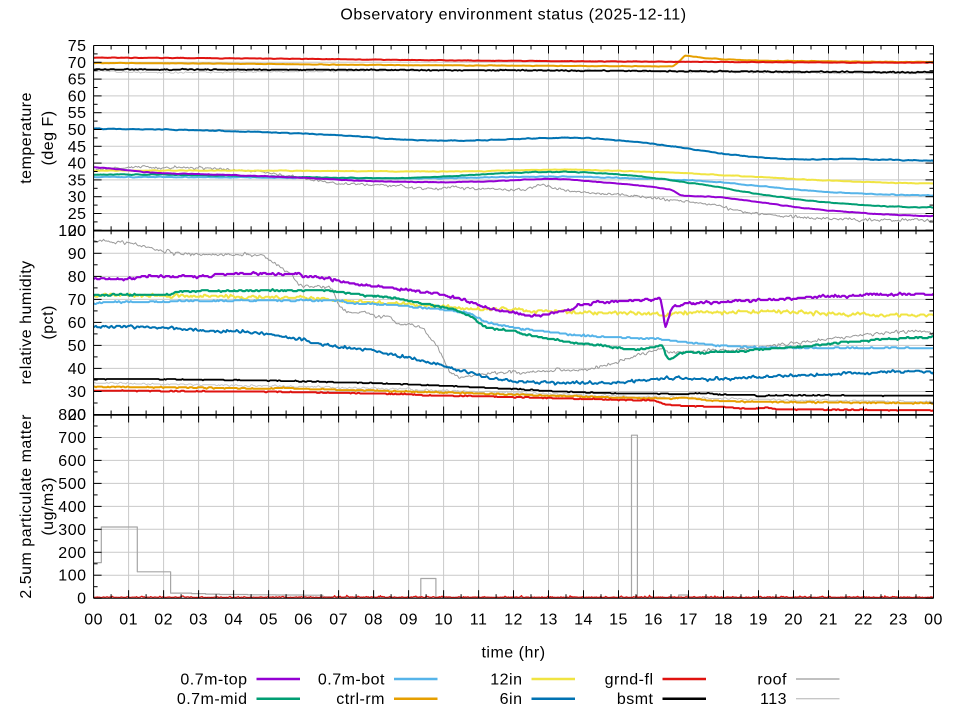 This screenshot has height=720, width=960. Describe the element at coordinates (48, 506) in the screenshot. I see `svg-text: (ug/m3)` at that location.